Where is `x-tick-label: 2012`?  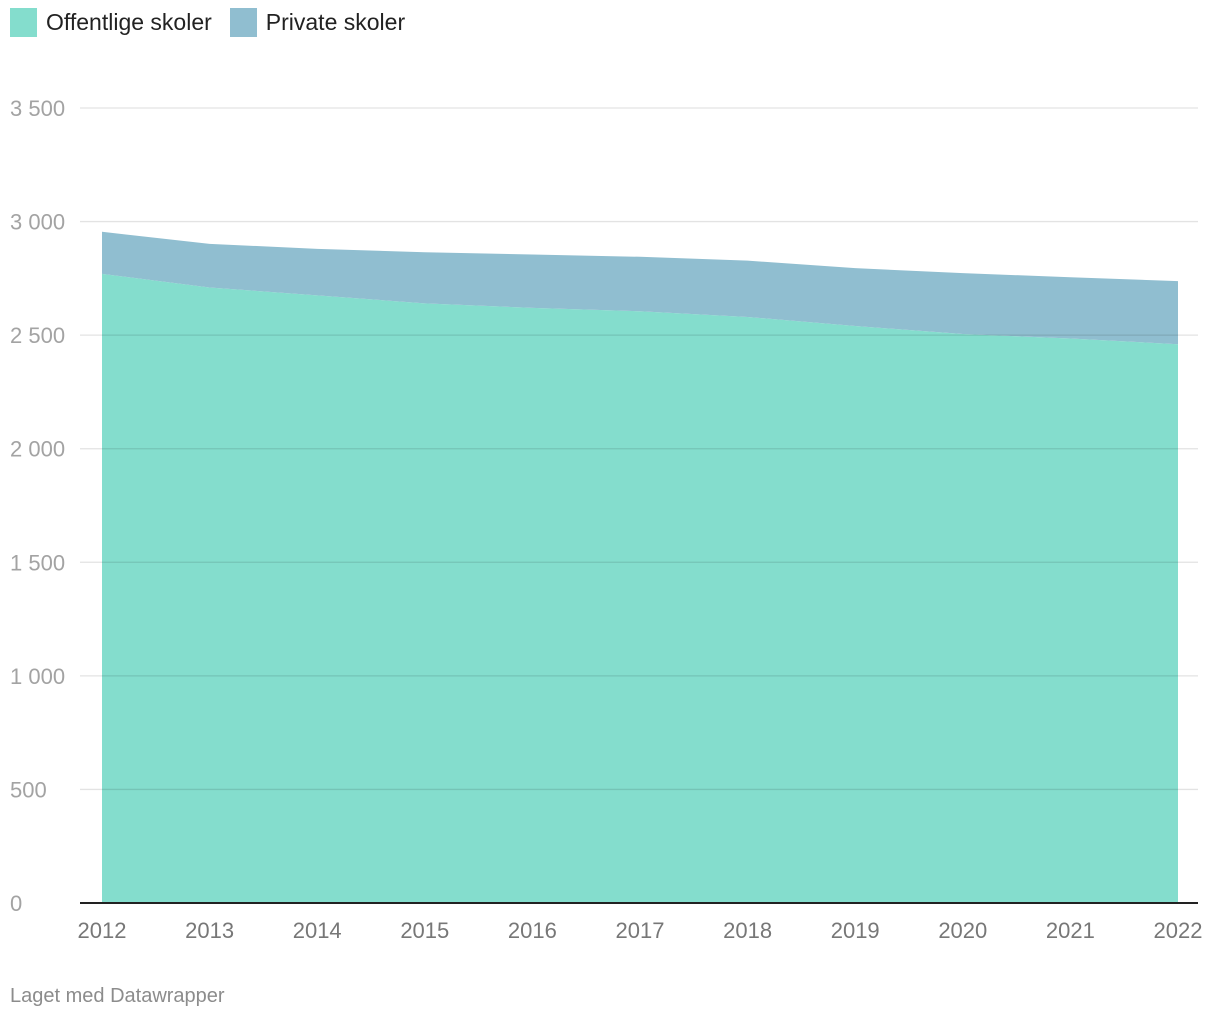
x-tick-label: 2012 is located at coordinates (102, 930).